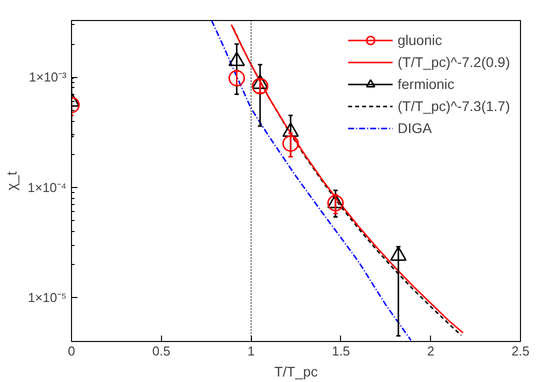 The width and height of the screenshot is (545, 382). I want to click on x-tick-label: 0.5, so click(161, 351).